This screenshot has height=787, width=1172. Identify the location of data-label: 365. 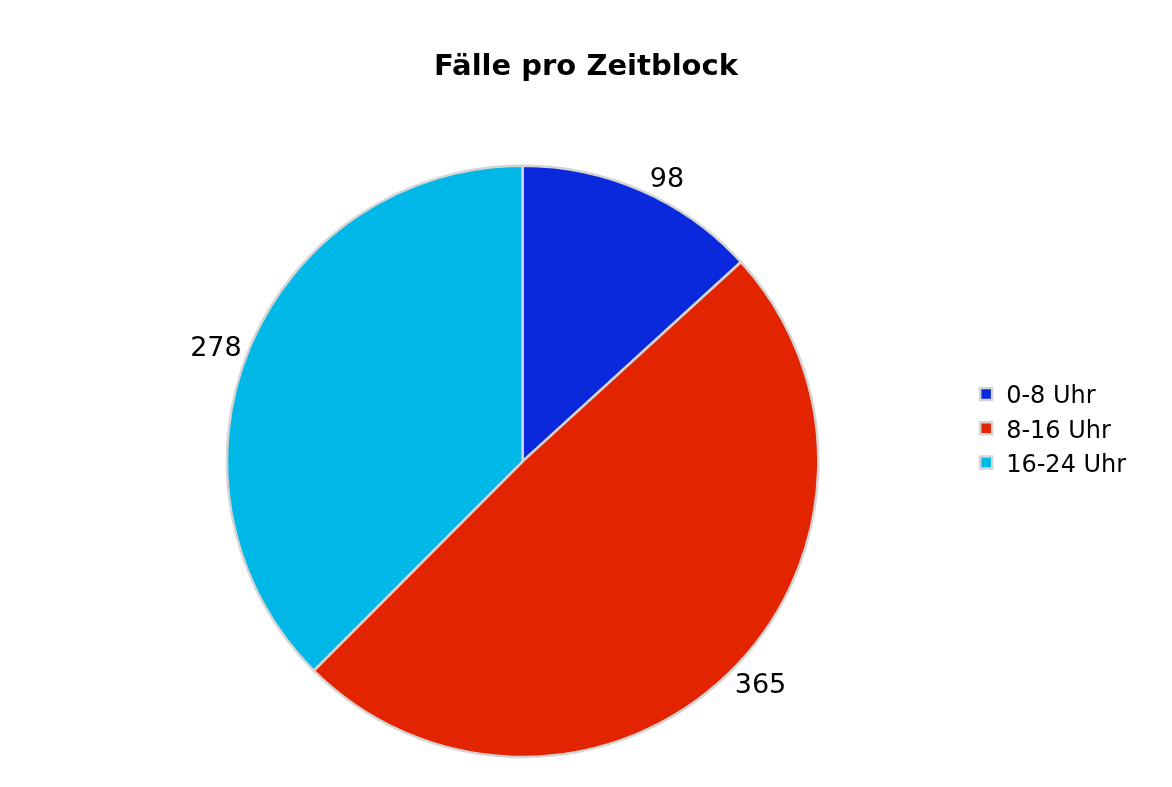
(760, 683).